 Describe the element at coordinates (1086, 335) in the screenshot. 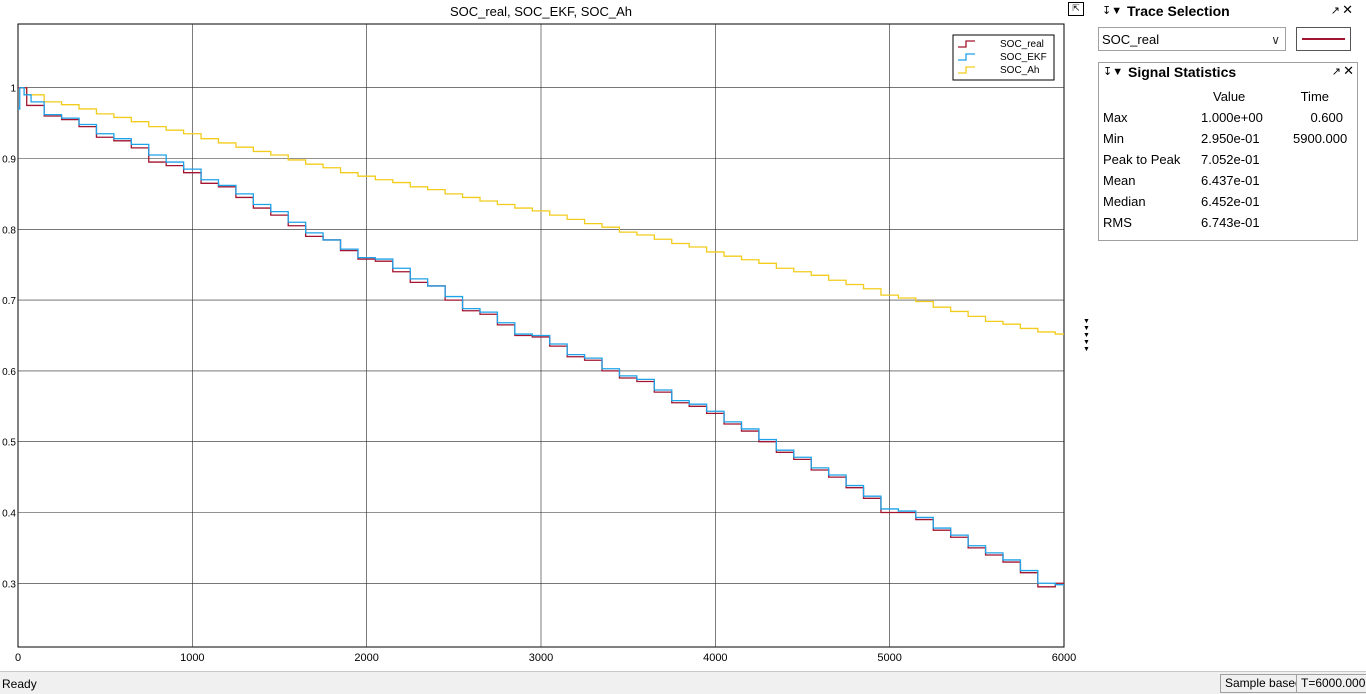

I see `panel-collapse-arrows-icon: ▼ ▼ ▼ ▼ ▼` at that location.